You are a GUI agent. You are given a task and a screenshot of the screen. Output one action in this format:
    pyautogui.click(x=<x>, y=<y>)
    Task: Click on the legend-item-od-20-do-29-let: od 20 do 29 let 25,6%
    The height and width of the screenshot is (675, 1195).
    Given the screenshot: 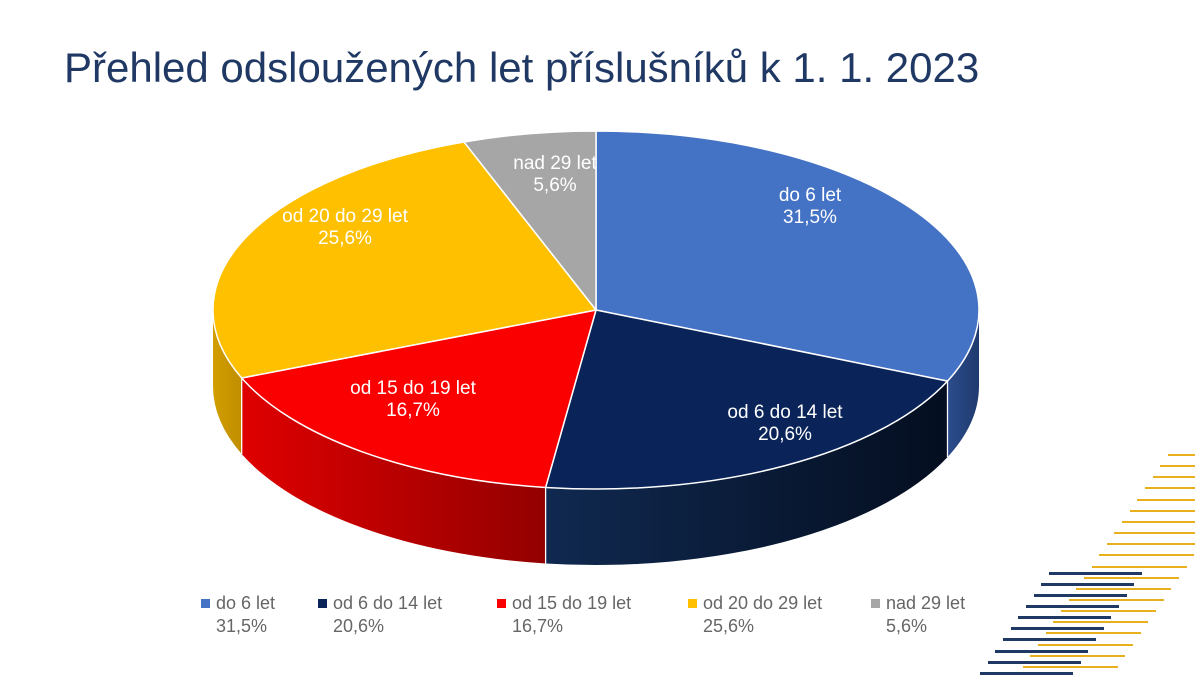 What is the action you would take?
    pyautogui.click(x=755, y=615)
    